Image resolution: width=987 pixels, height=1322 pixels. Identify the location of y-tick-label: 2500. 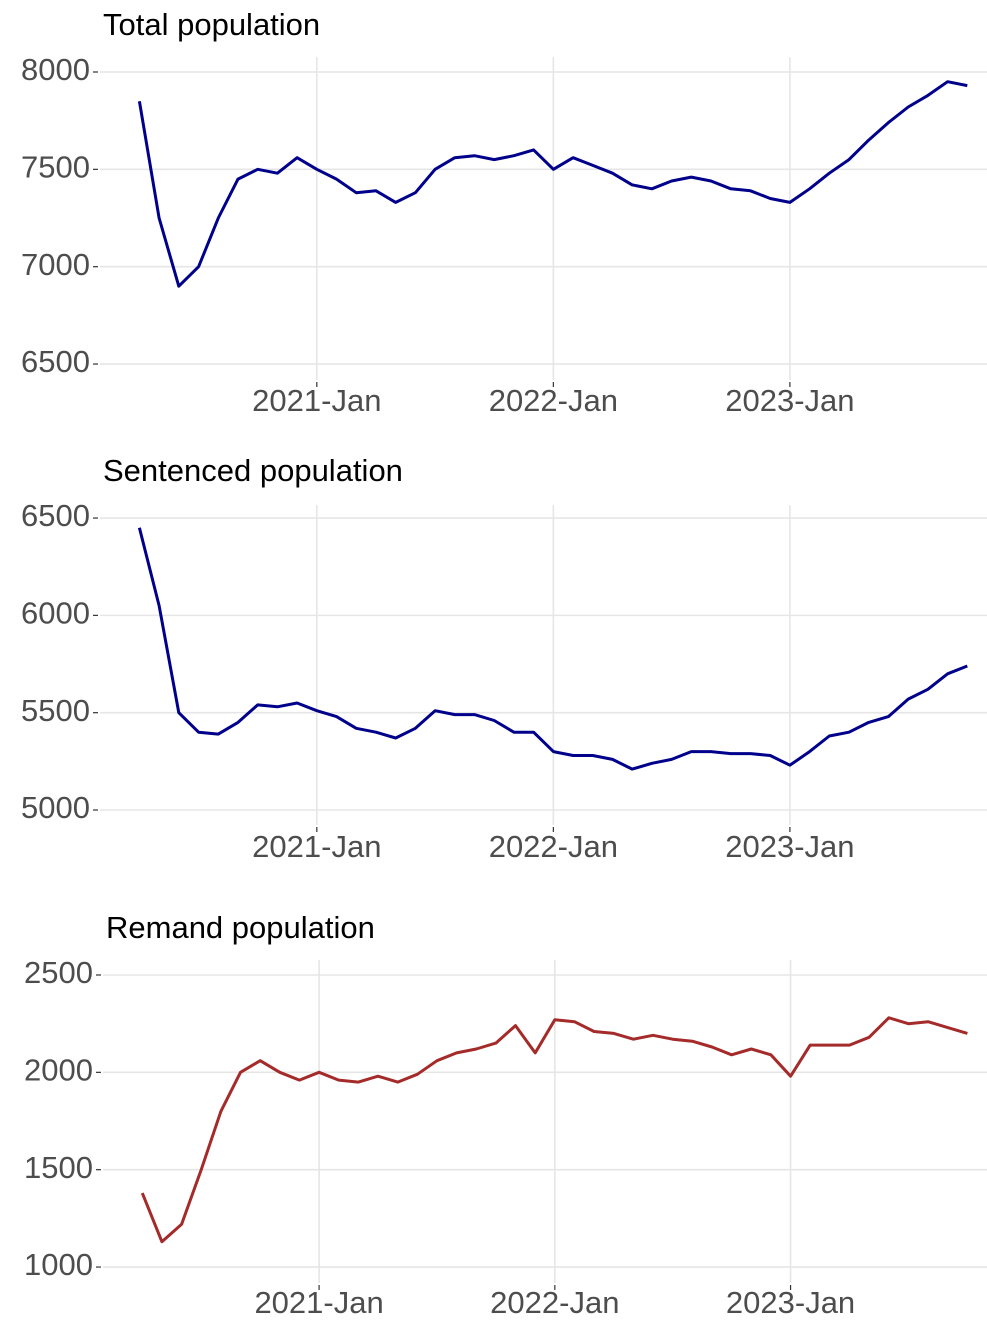
(58, 972).